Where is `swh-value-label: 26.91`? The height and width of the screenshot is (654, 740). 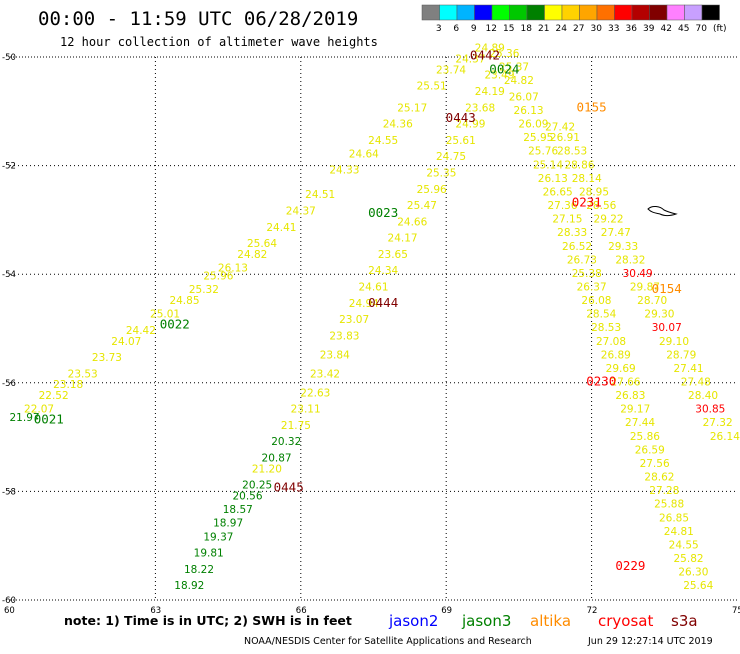 swh-value-label: 26.91 is located at coordinates (565, 138).